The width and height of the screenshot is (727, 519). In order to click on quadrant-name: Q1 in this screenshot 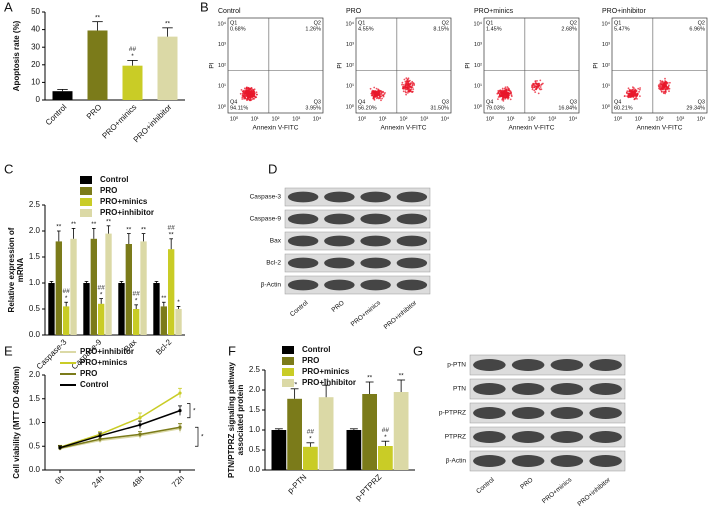, I will do `click(233, 23)`.